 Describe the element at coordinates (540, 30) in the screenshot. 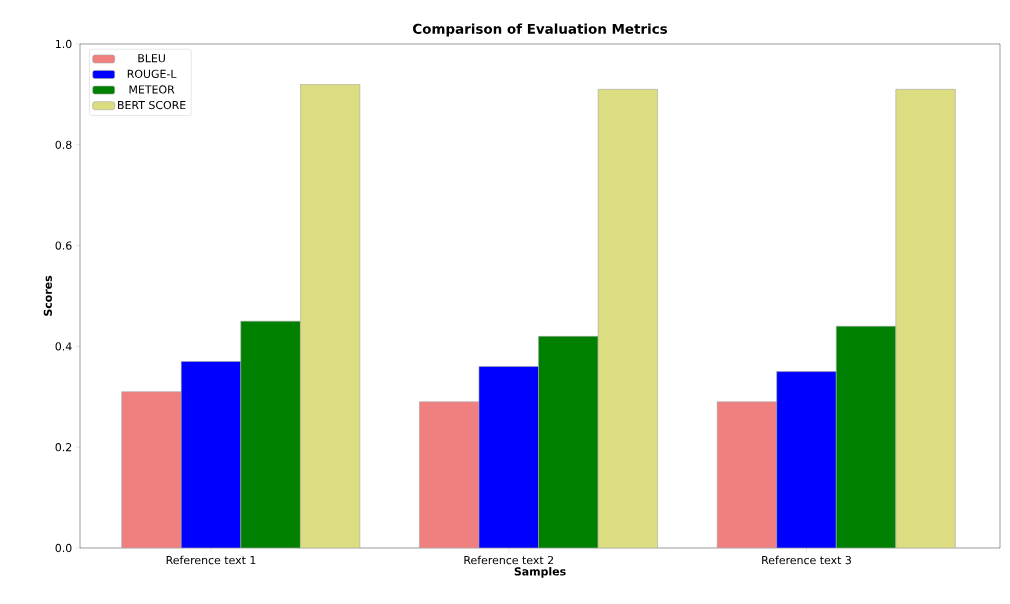

I see `chart-title: Comparison of Evaluation Metrics` at that location.